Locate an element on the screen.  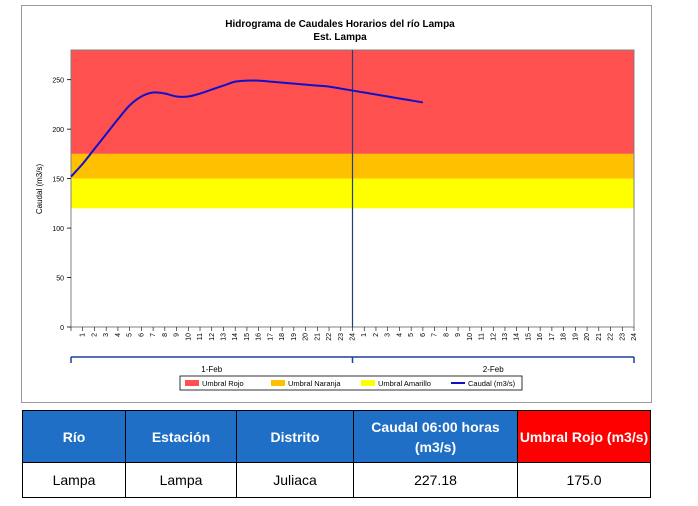
legend-box is located at coordinates (351, 383).